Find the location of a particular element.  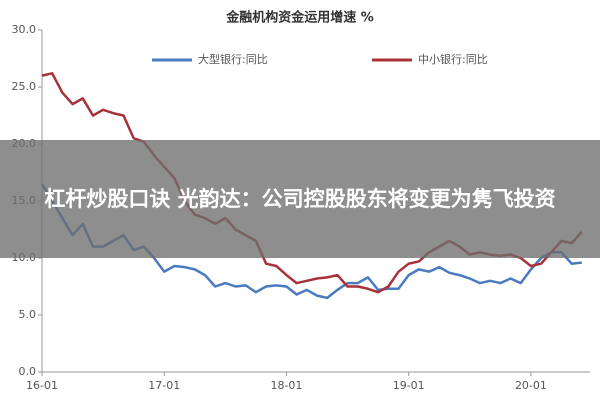

x-tick-label: 19-01 is located at coordinates (409, 385).